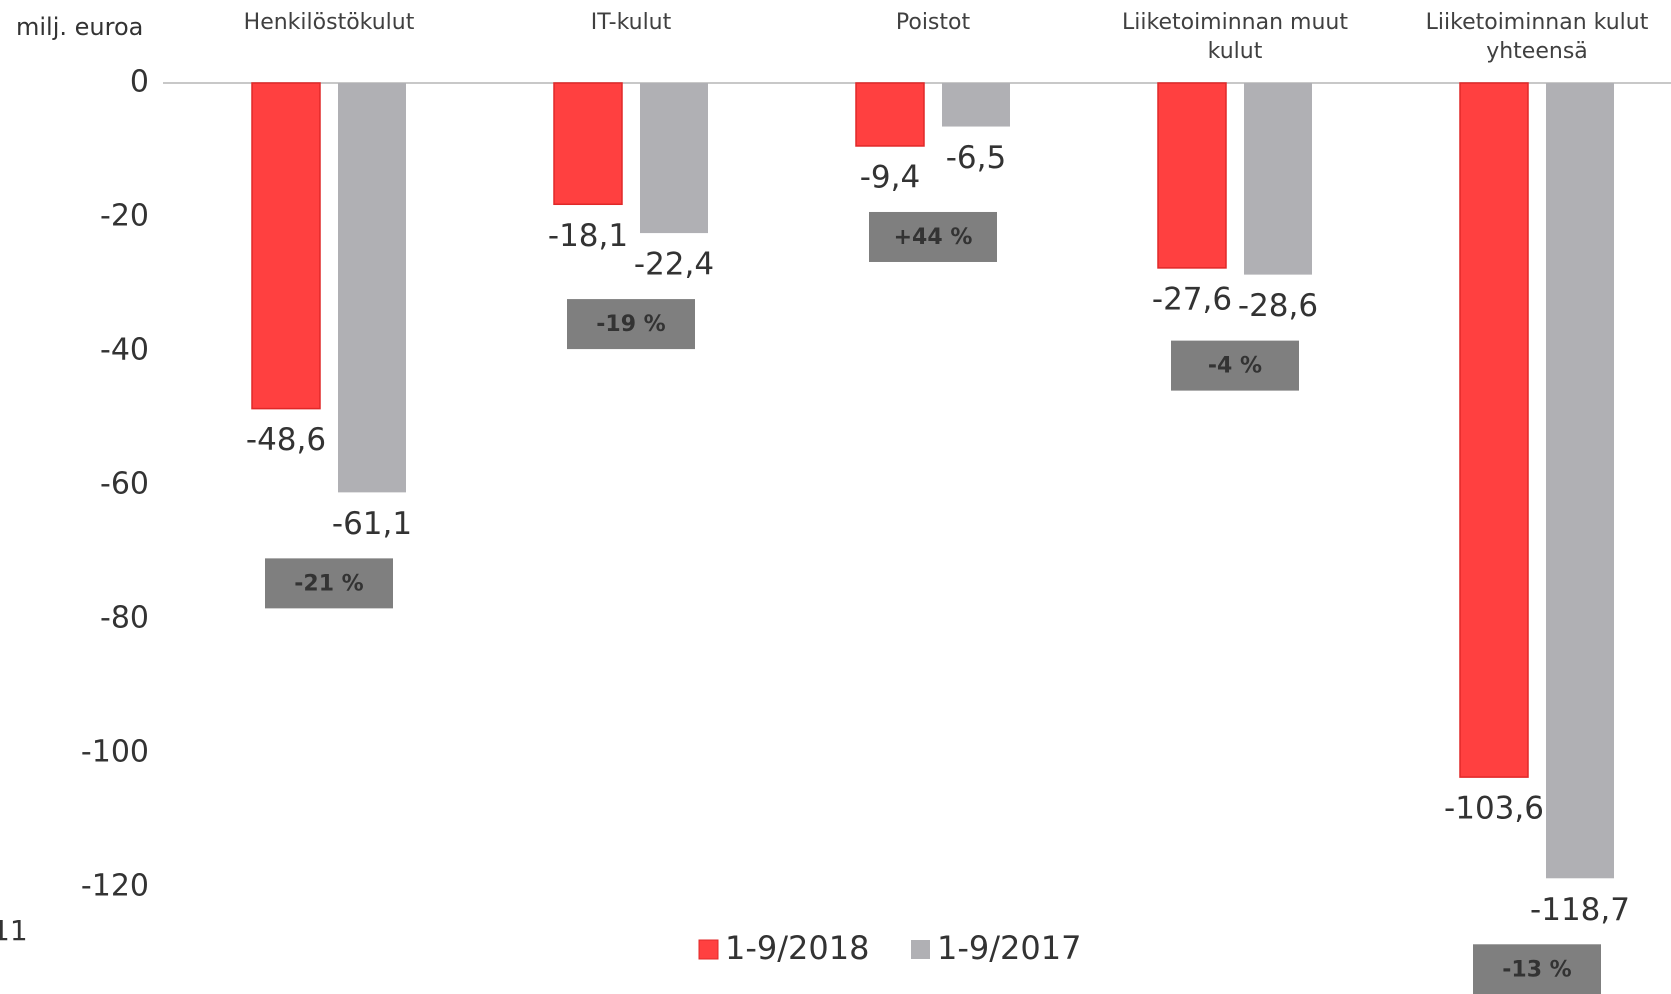  Describe the element at coordinates (115, 886) in the screenshot. I see `y-tick-label: -120` at that location.